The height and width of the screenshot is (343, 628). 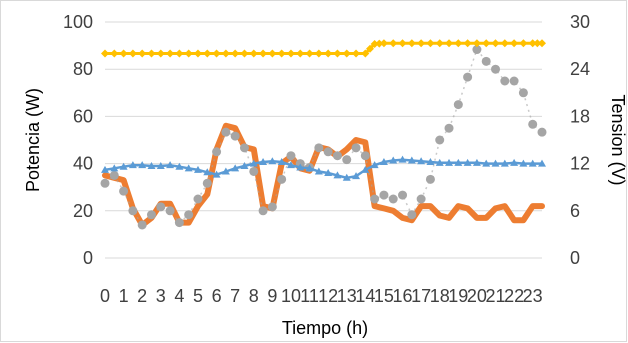 What do you see at coordinates (83, 164) in the screenshot?
I see `y-tick-label: 40` at bounding box center [83, 164].